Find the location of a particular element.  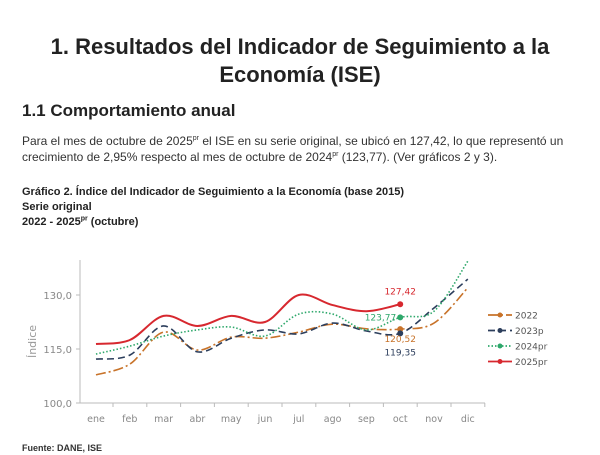

x-tick-label: nov is located at coordinates (434, 419).